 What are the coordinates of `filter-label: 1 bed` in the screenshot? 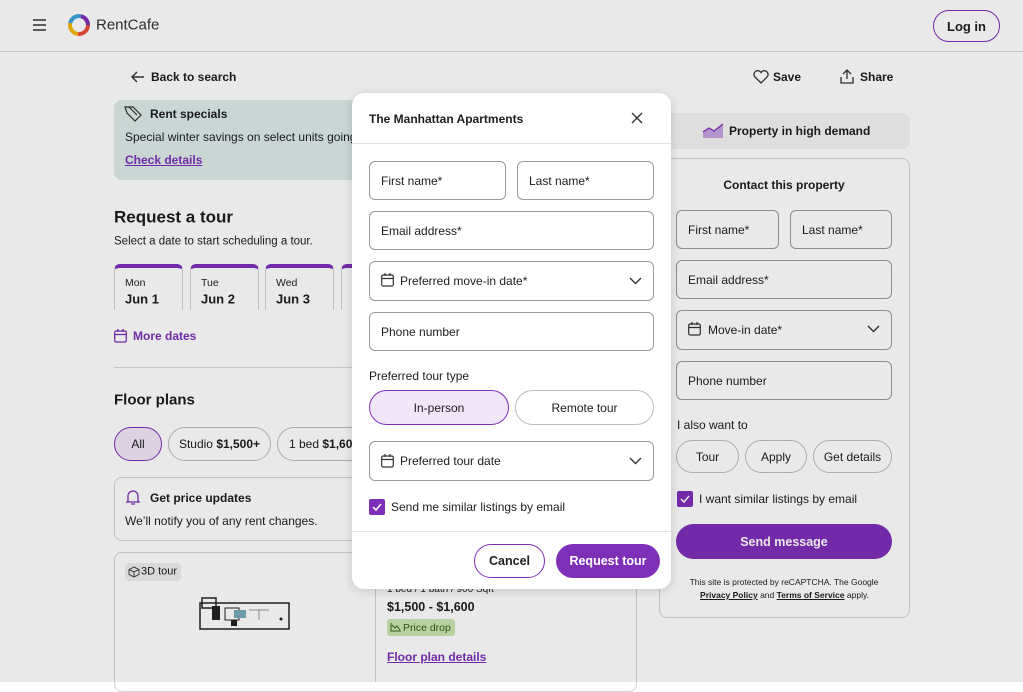 It's located at (304, 444).